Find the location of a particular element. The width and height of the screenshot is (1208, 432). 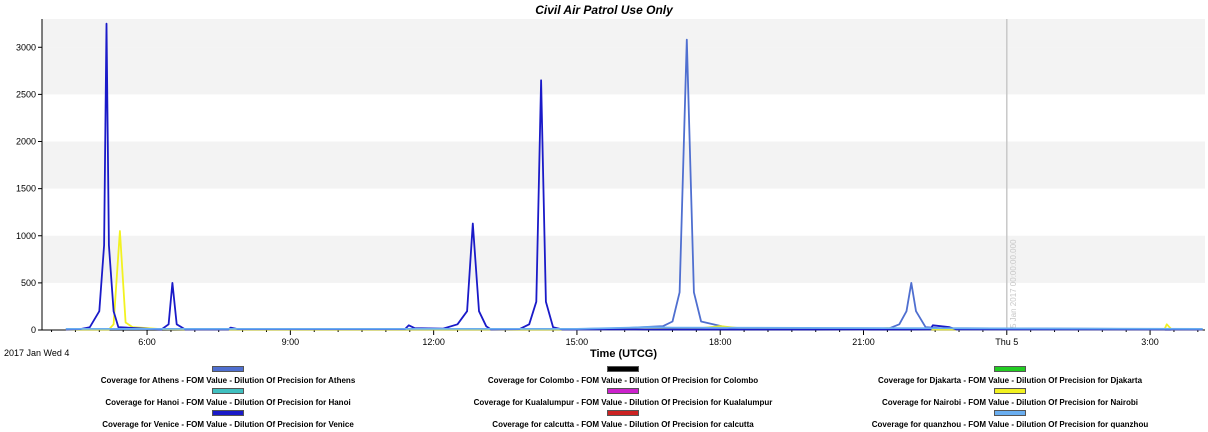

legend-swatch-athens is located at coordinates (228, 369).